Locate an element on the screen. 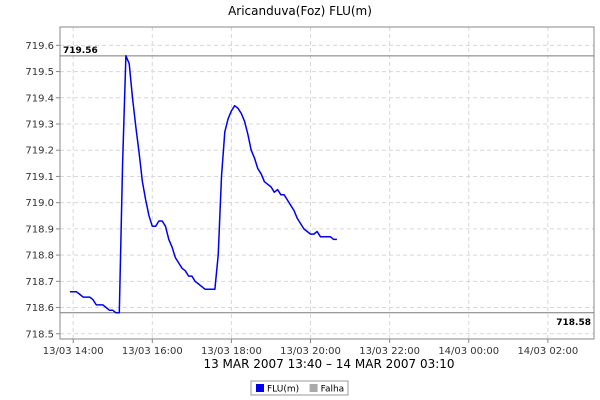  y-tick-label: 719.5 is located at coordinates (39, 72).